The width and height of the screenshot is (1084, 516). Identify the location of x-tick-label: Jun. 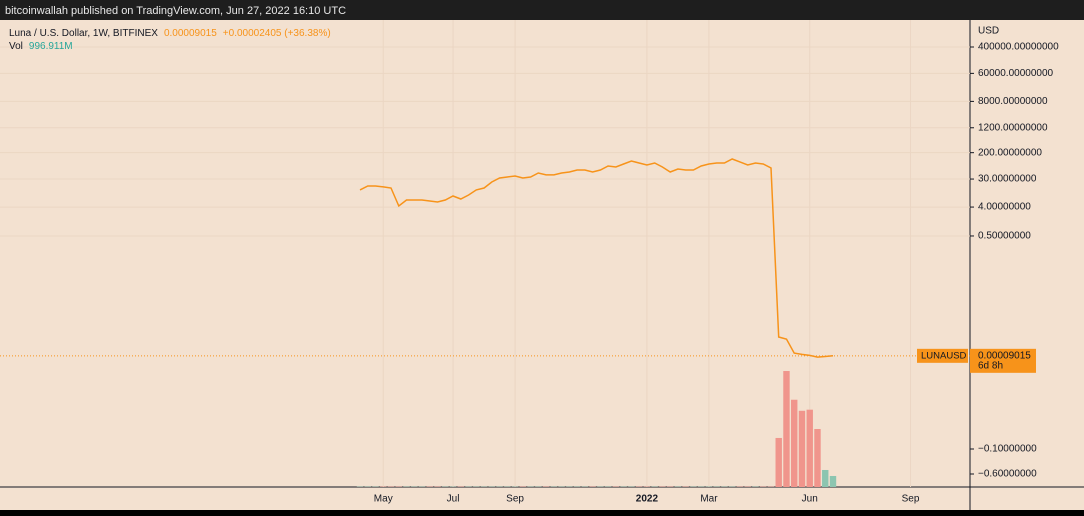
(810, 499).